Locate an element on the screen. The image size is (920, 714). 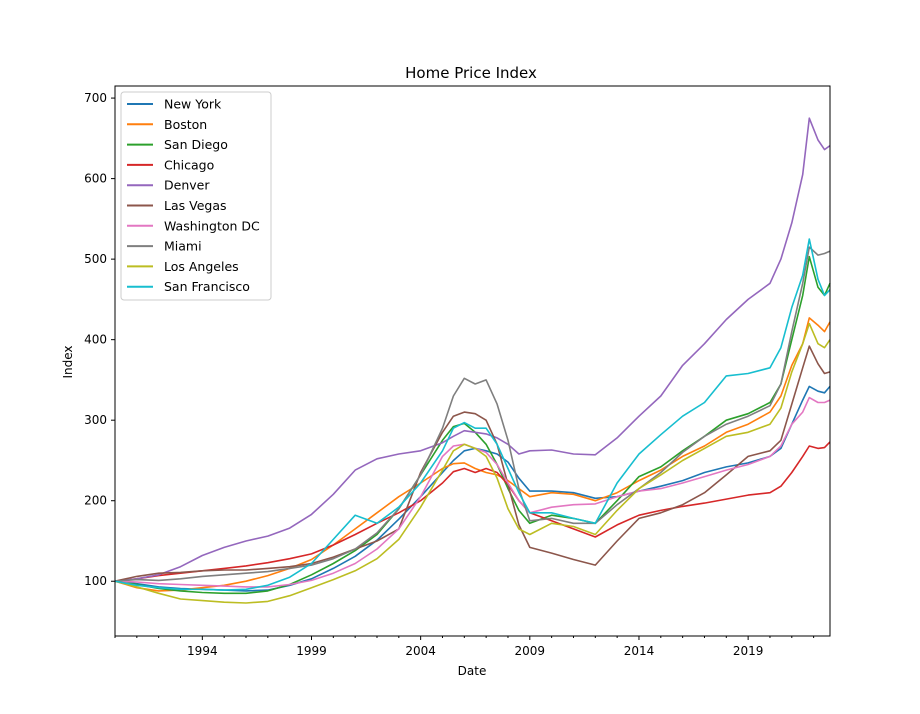
x-tick-label: 2004 is located at coordinates (420, 651).